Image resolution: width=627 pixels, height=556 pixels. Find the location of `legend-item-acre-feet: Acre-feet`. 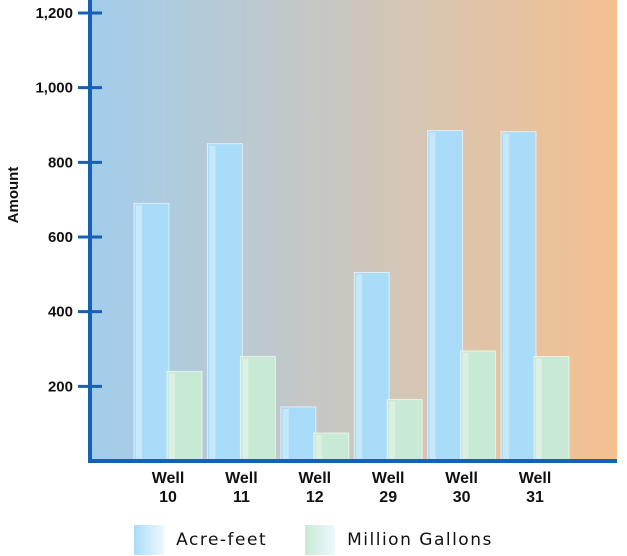

legend-item-acre-feet: Acre-feet is located at coordinates (200, 540).